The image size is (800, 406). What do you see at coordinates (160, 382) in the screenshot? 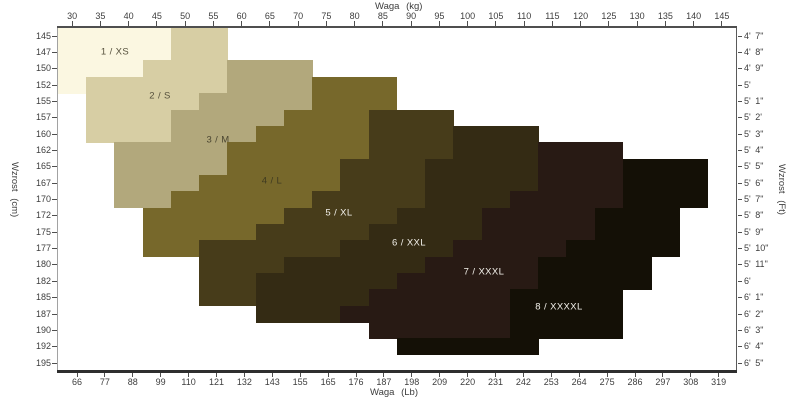
I see `lb-tick-label: 99` at bounding box center [160, 382].